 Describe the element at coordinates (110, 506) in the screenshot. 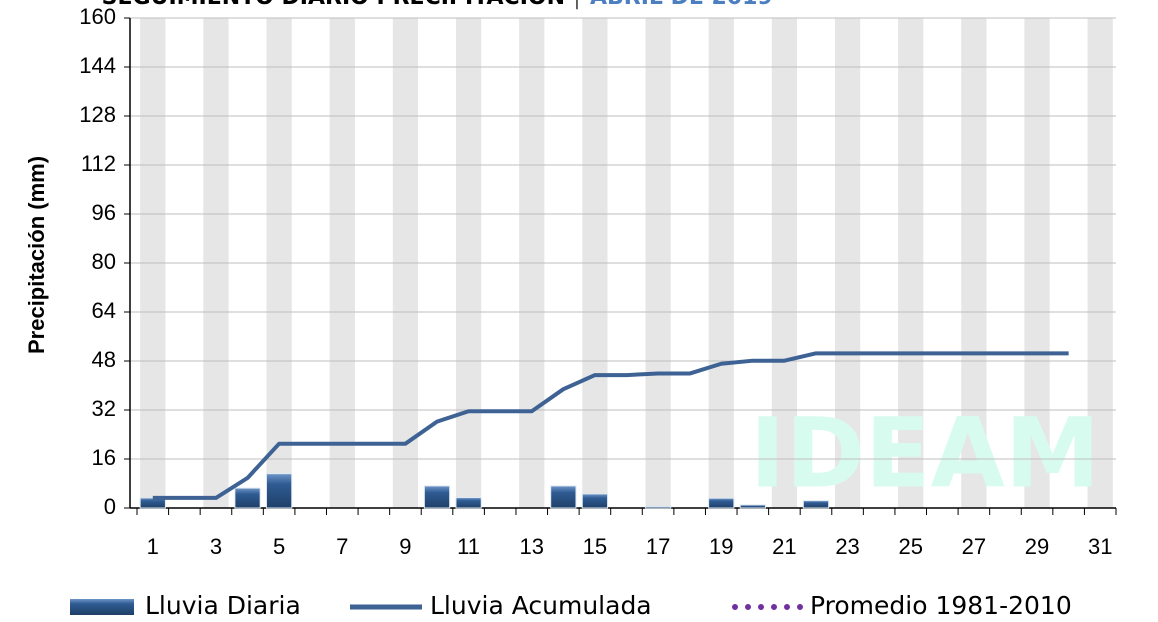

I see `y-tick-label: 0` at that location.